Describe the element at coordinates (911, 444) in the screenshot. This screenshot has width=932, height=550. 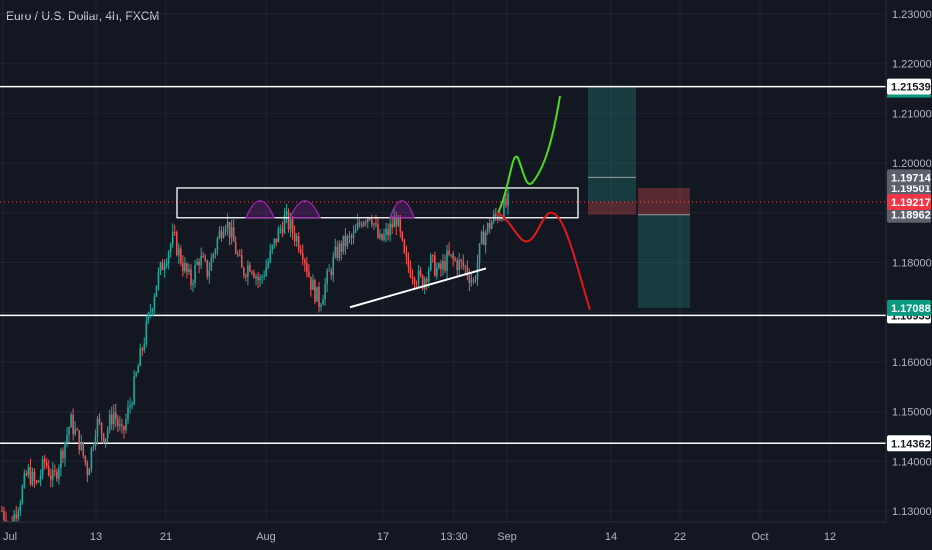
I see `price-tag-label: 1.14362` at that location.